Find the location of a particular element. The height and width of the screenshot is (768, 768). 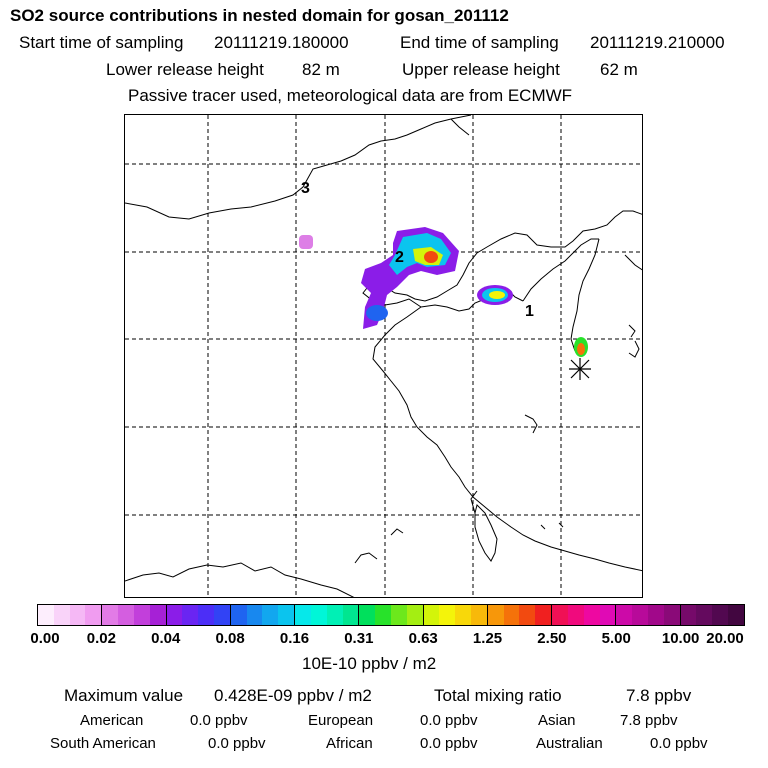

region-name-asian: Asian is located at coordinates (557, 720).